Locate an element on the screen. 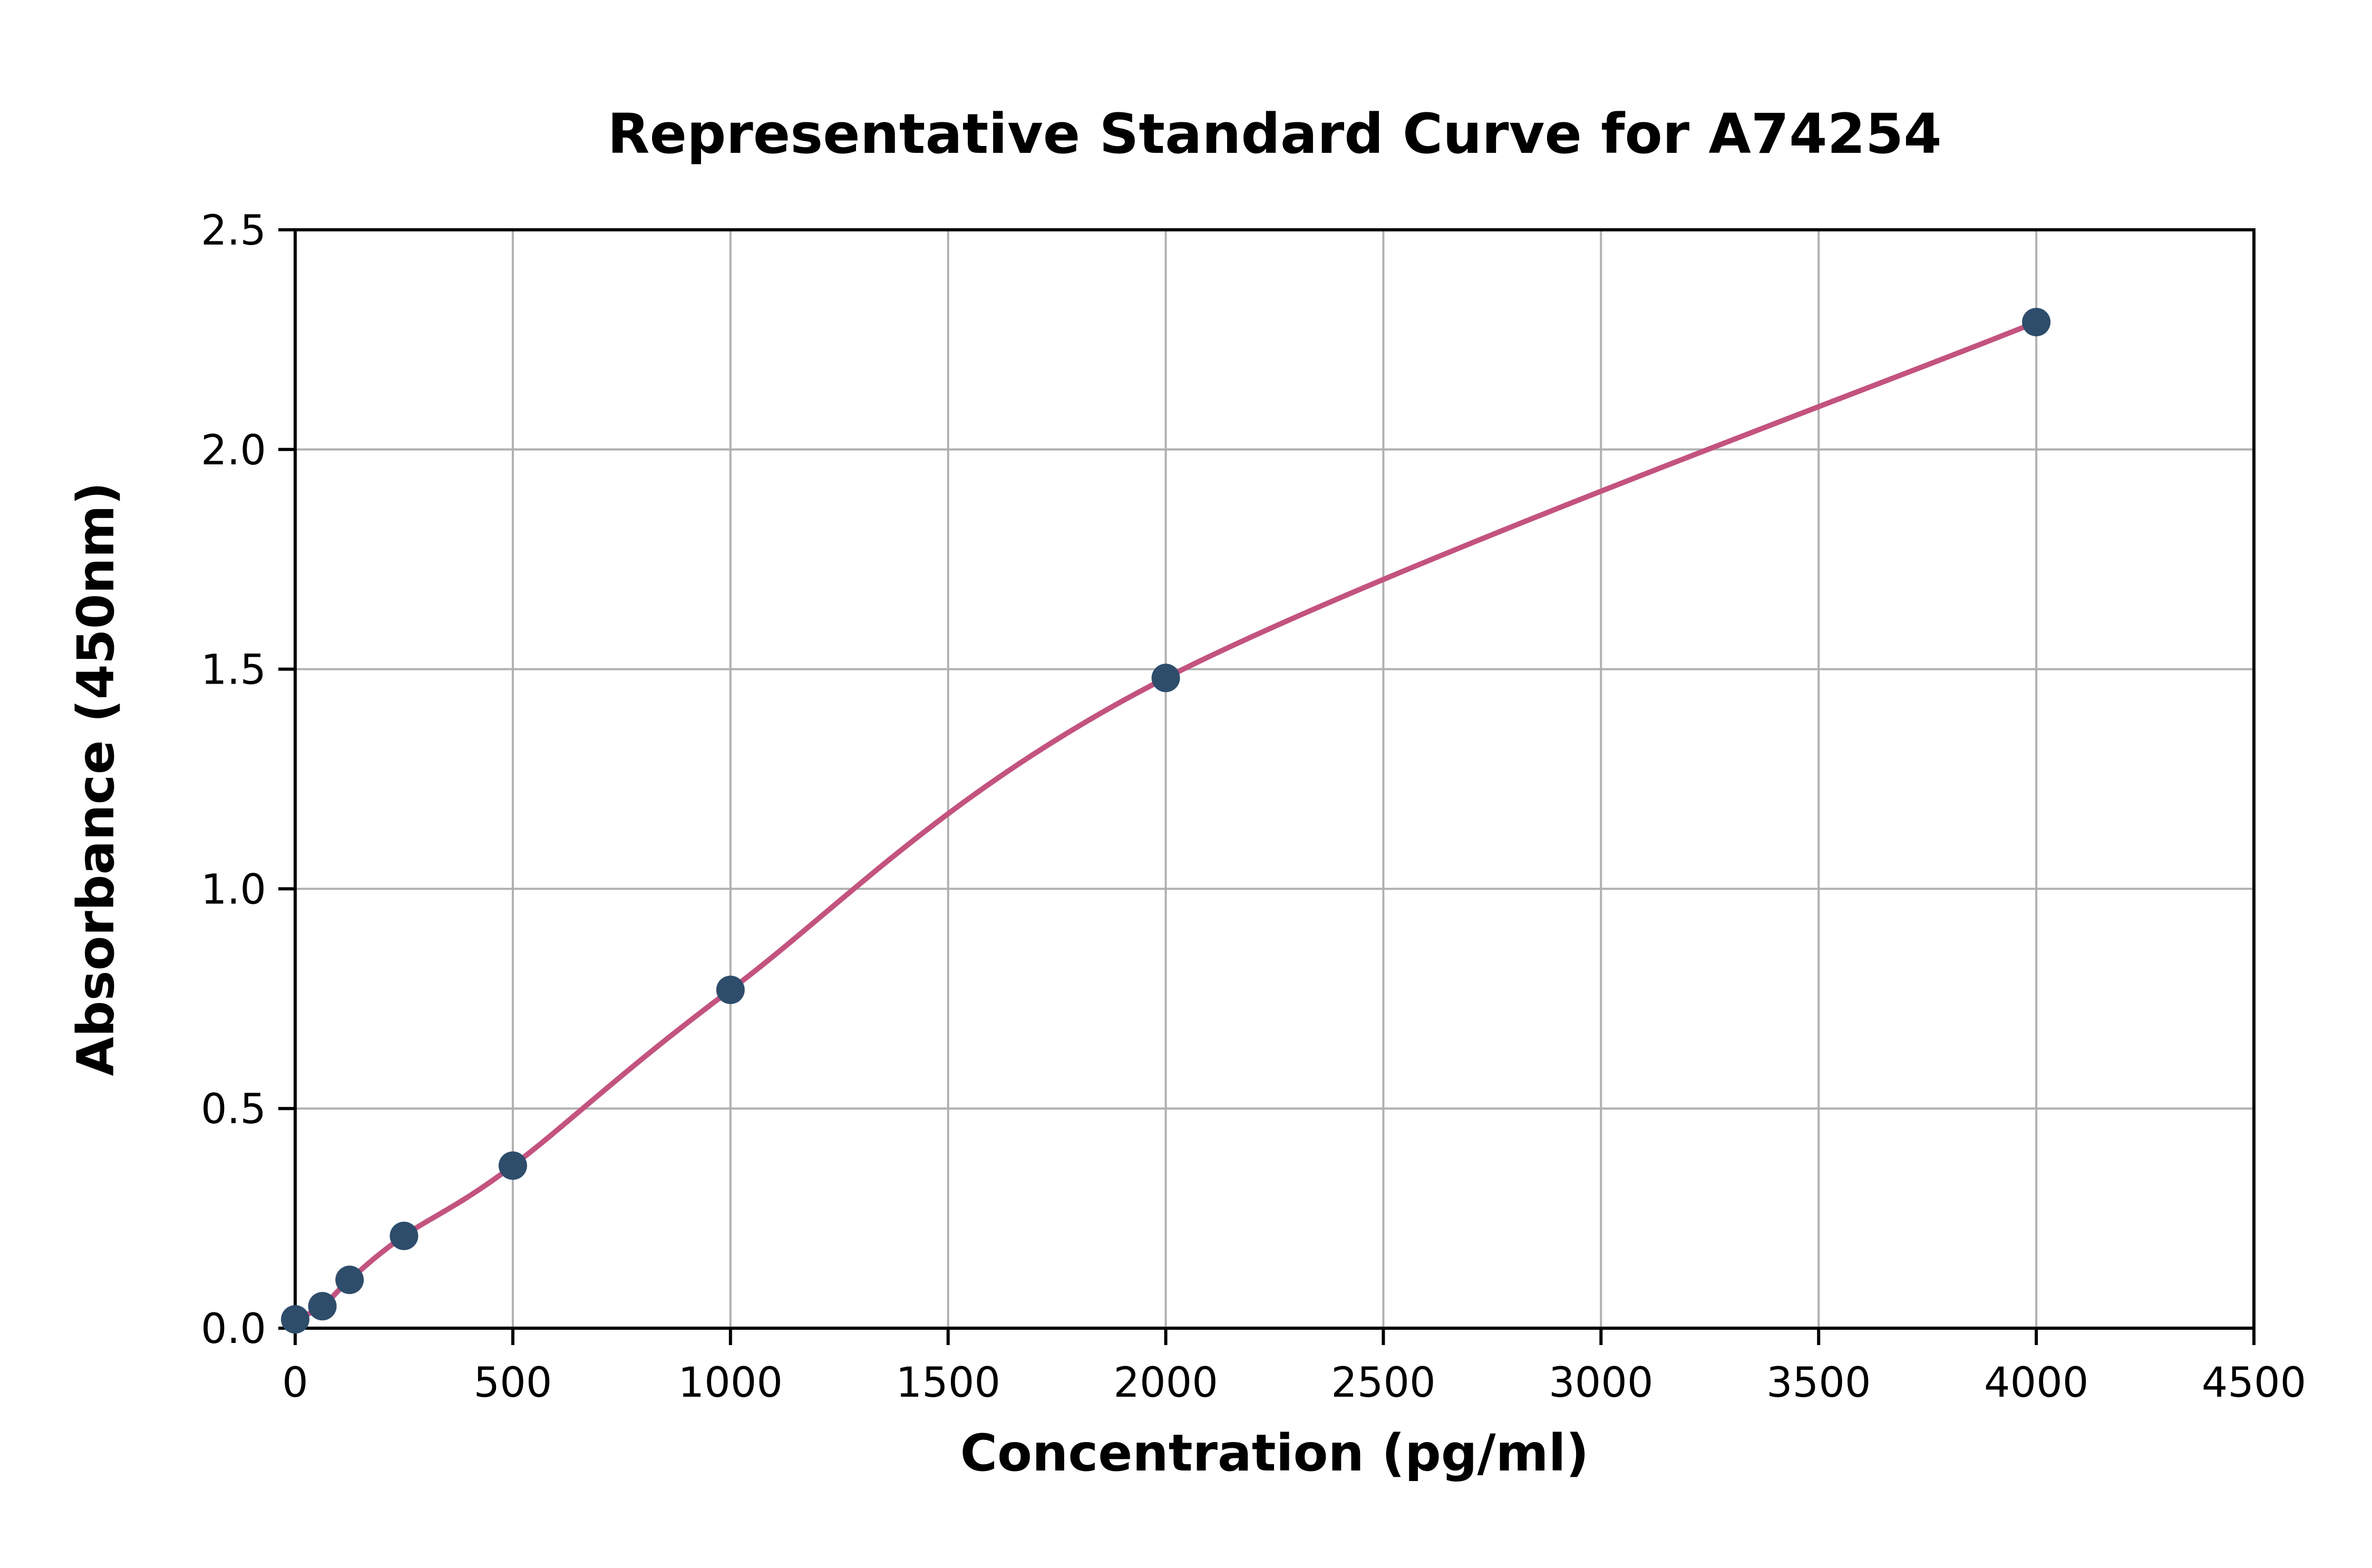 The width and height of the screenshot is (2372, 1568). y-tick-label: 2.0 is located at coordinates (233, 450).